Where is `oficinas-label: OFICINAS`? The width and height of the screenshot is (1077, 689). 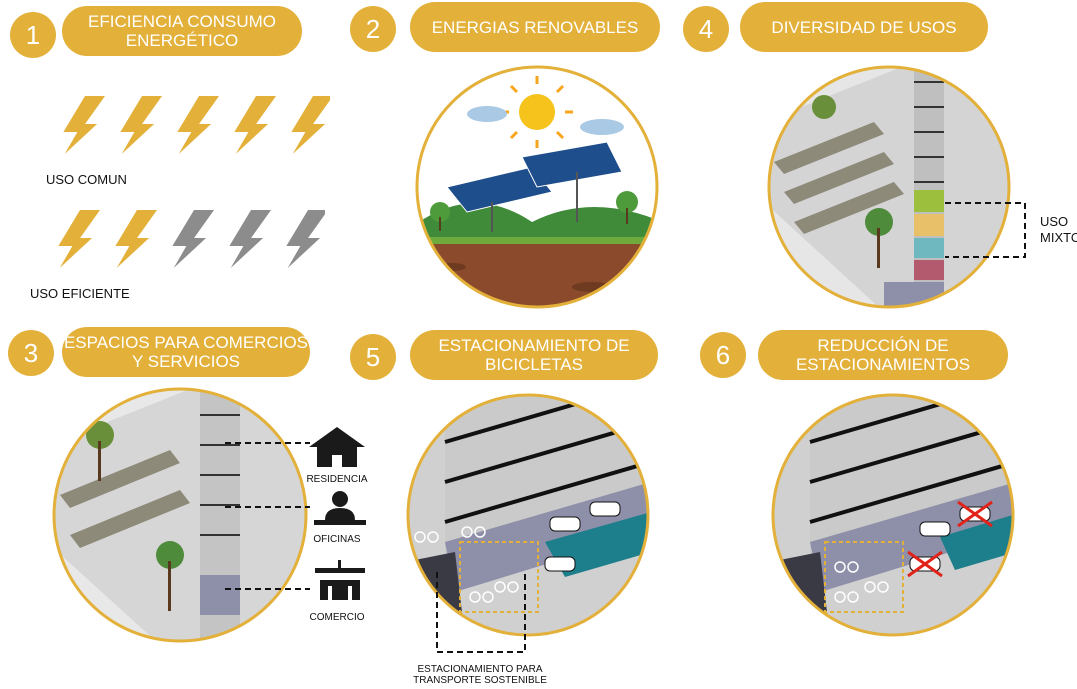 oficinas-label: OFICINAS is located at coordinates (337, 539).